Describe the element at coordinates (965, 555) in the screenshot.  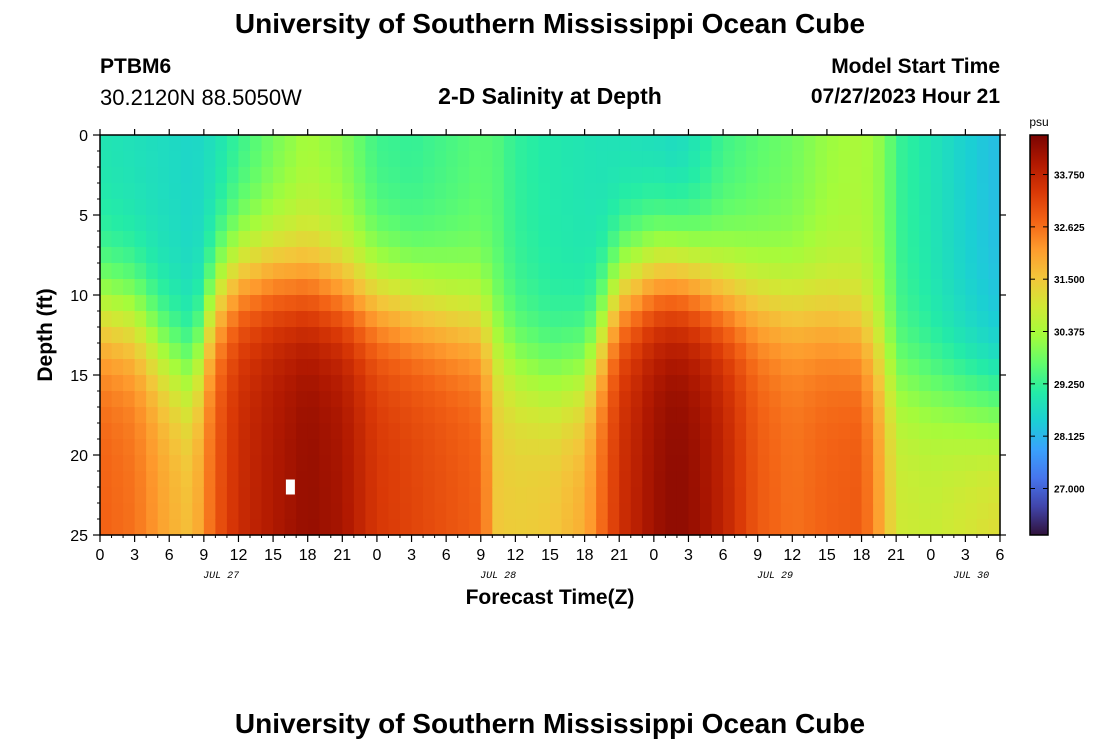
I see `x-tick-label: 3` at that location.